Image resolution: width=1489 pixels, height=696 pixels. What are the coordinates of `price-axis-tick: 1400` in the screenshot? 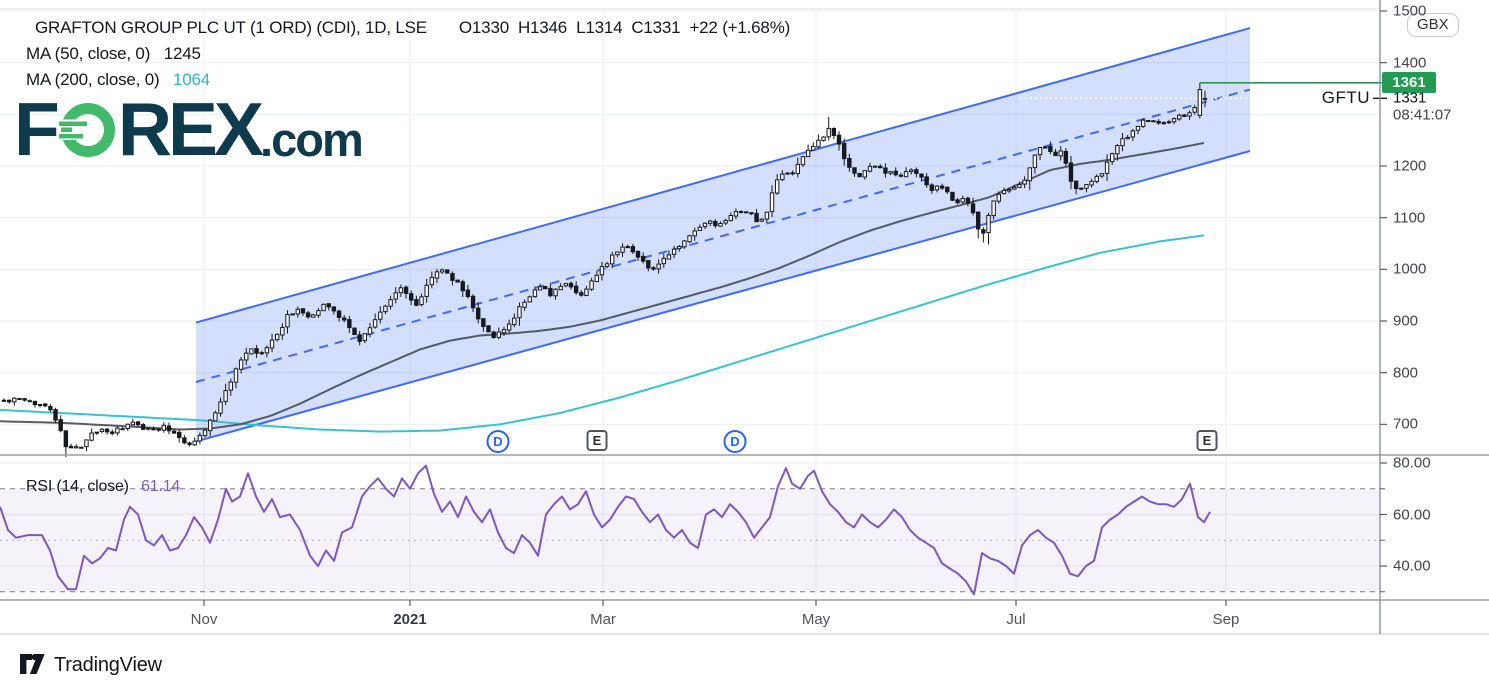 It's located at (1410, 63).